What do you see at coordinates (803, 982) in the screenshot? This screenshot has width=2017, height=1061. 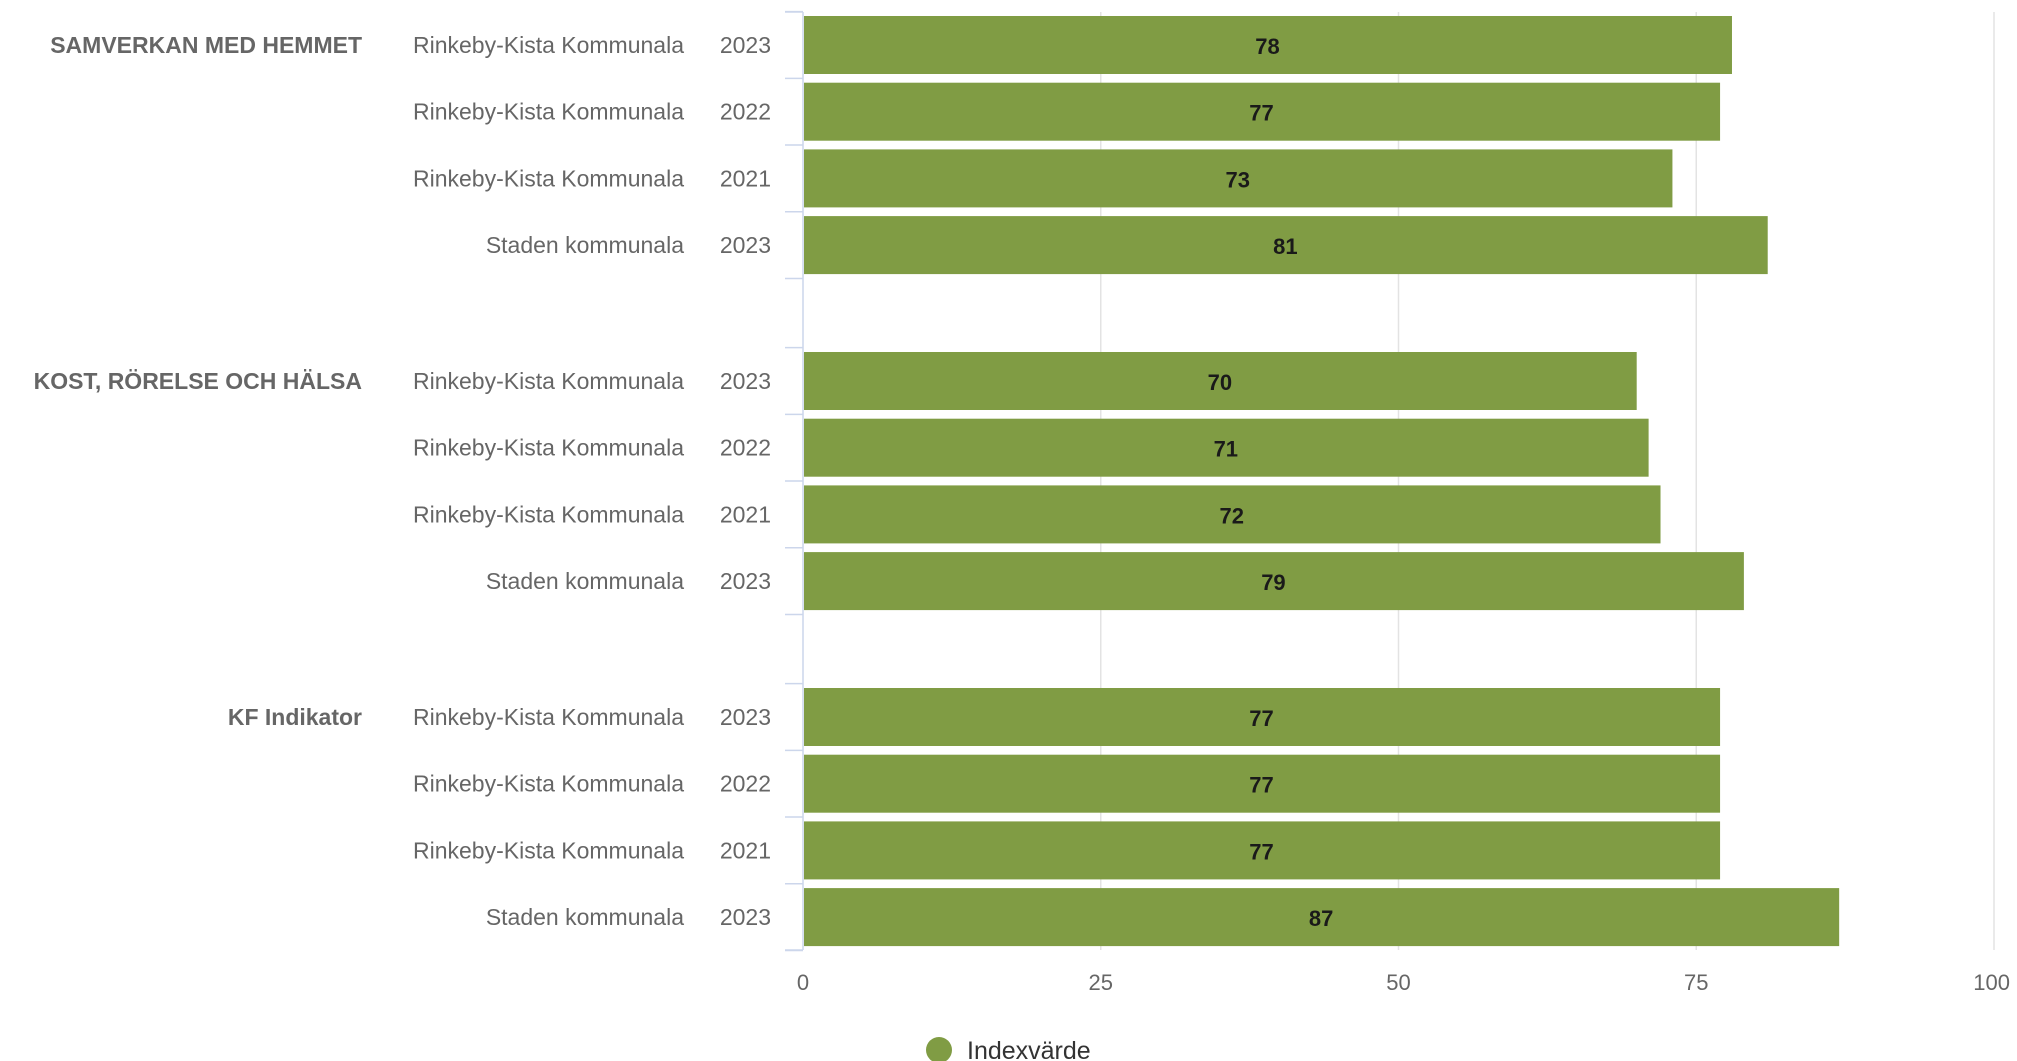 I see `x-tick-label: 0` at bounding box center [803, 982].